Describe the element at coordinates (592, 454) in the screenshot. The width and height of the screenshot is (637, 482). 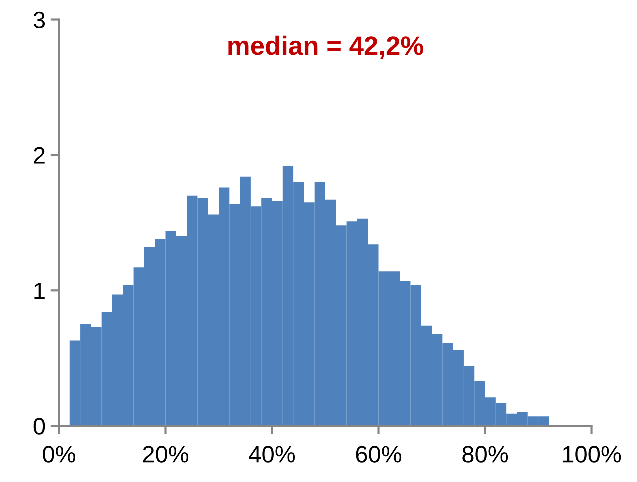
I see `x-tick-label: 100%` at that location.